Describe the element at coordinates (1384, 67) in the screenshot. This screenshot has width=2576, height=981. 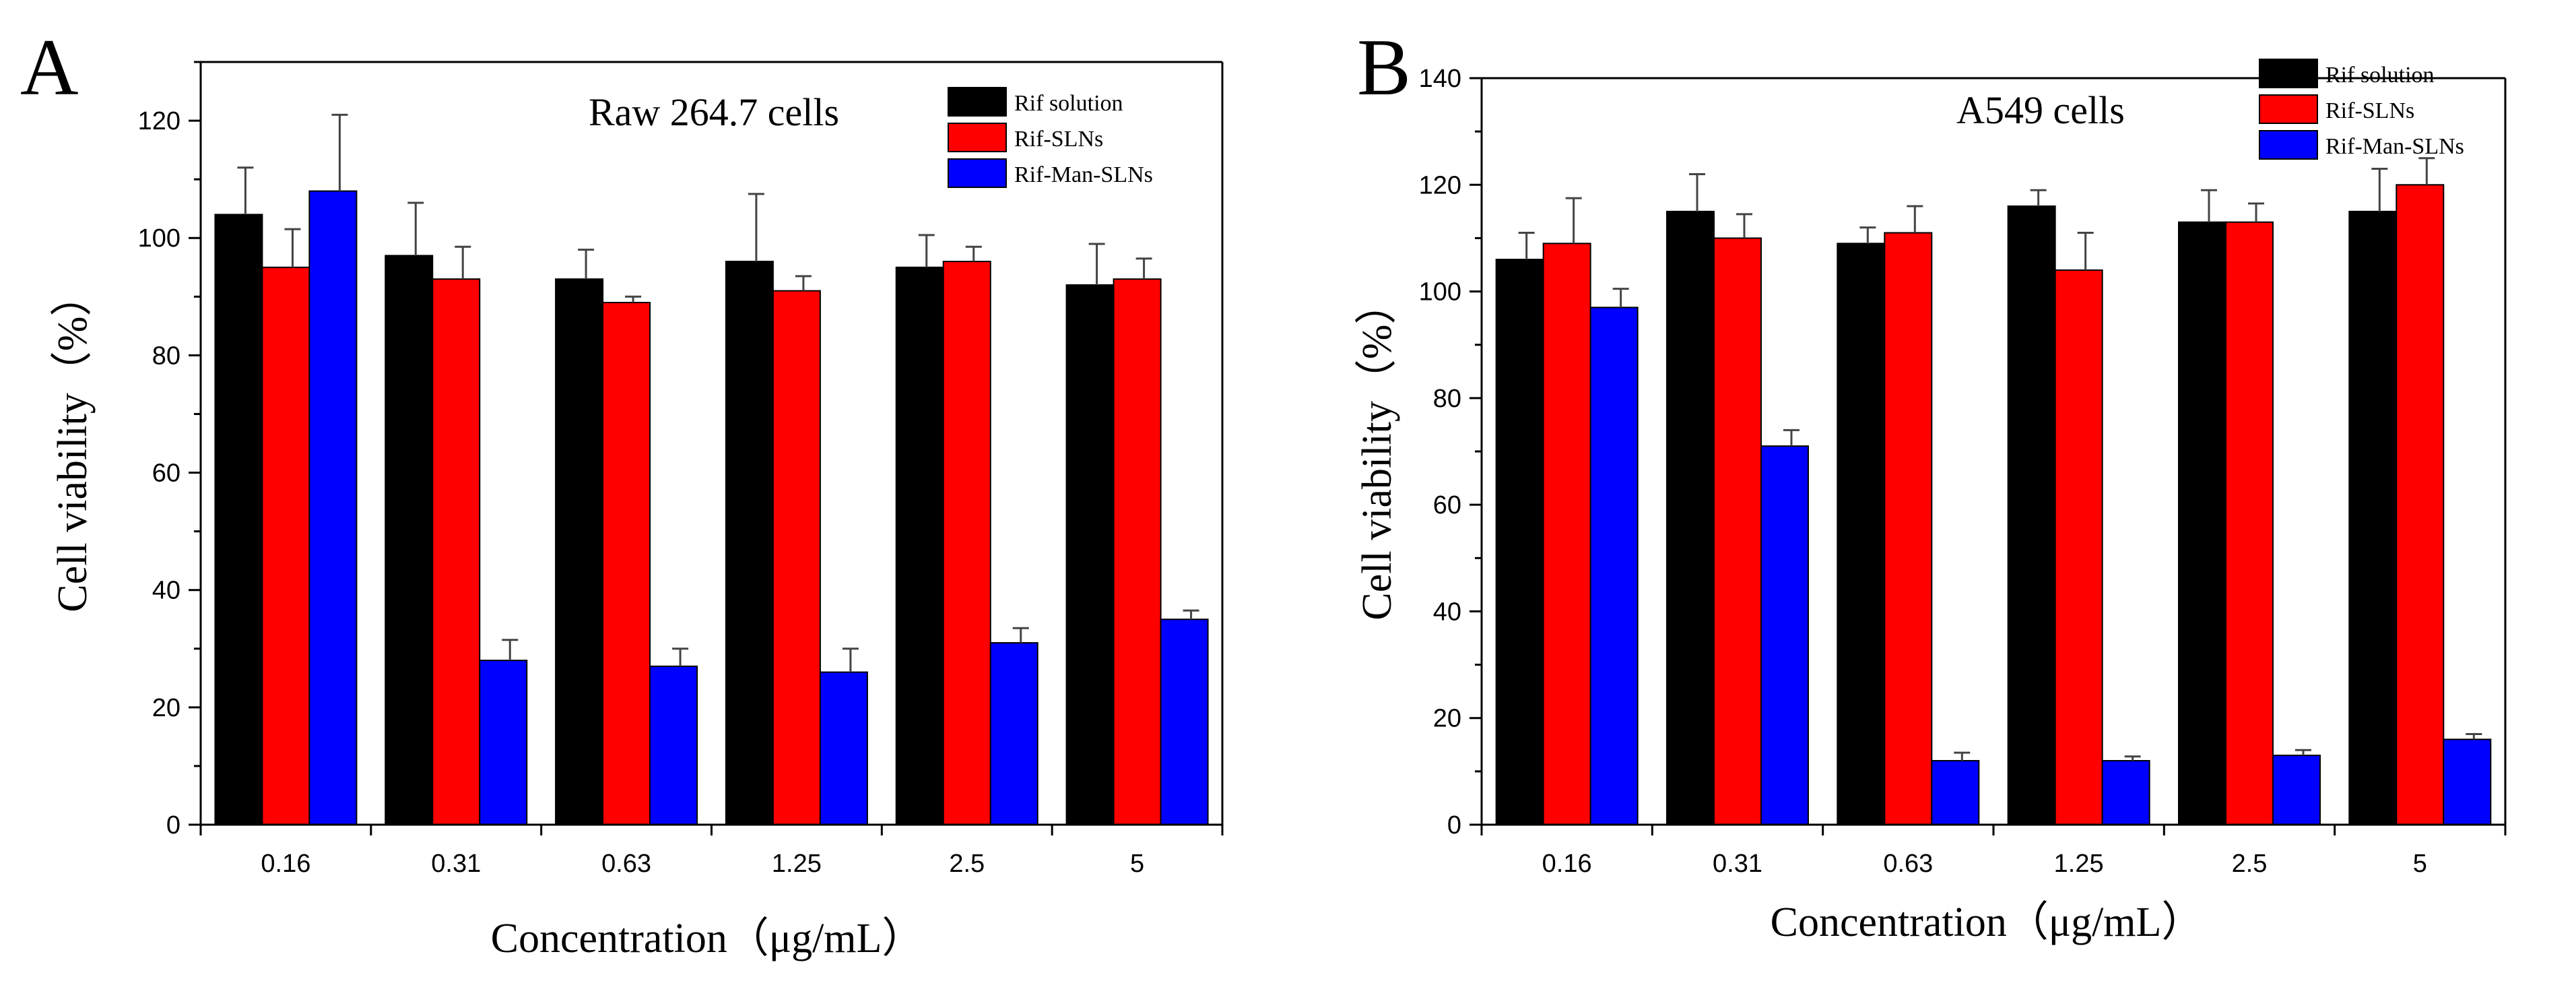
I see `panel-letter: B` at that location.